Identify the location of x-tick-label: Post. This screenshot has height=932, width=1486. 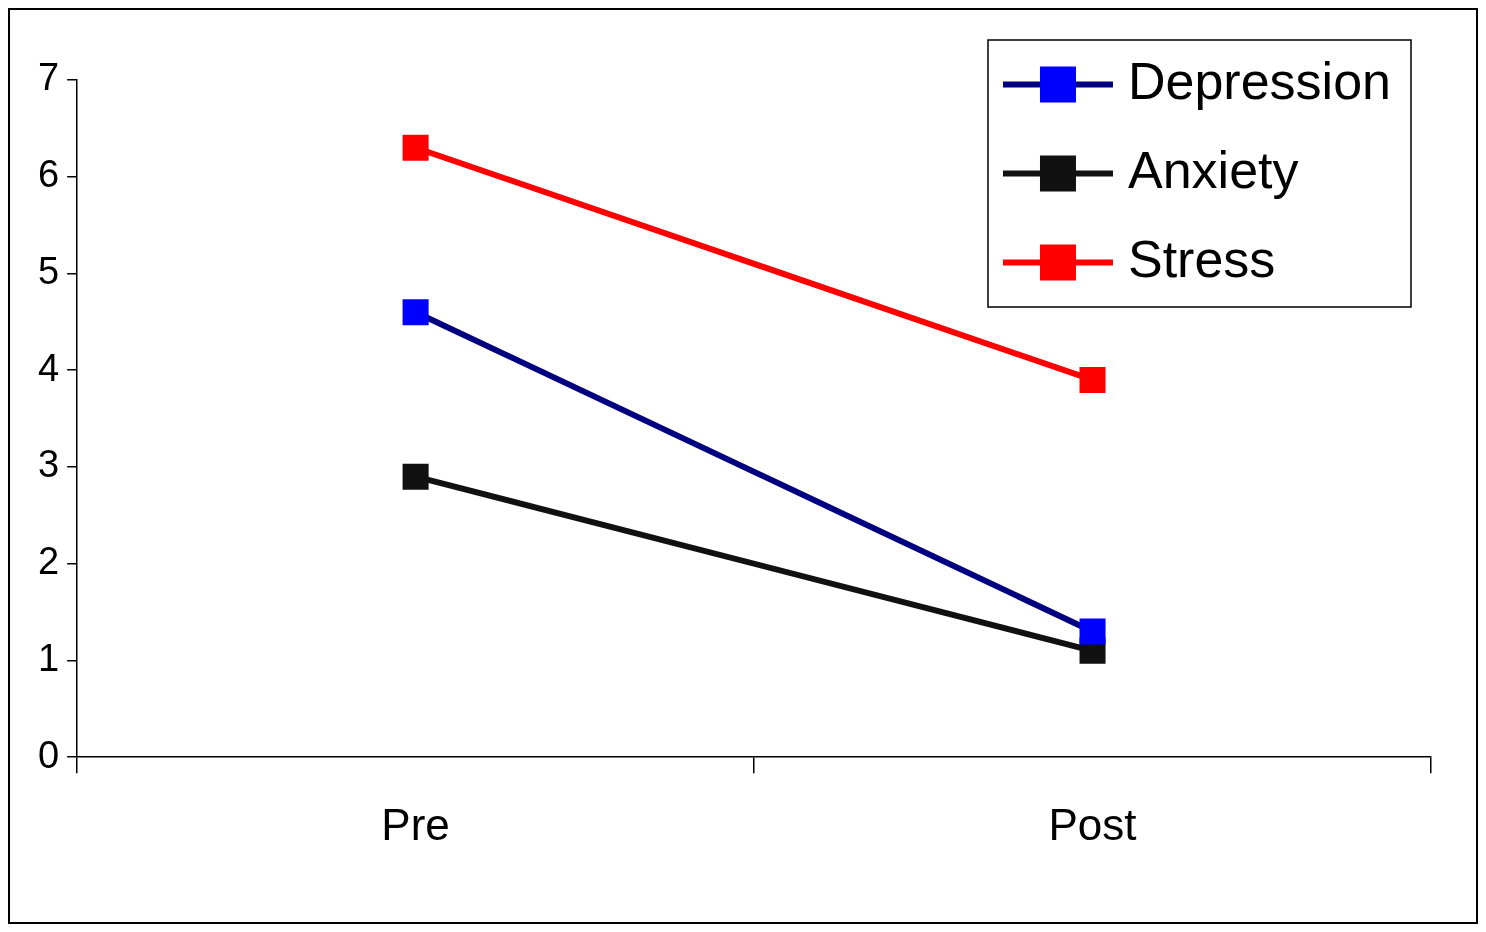
(1092, 824).